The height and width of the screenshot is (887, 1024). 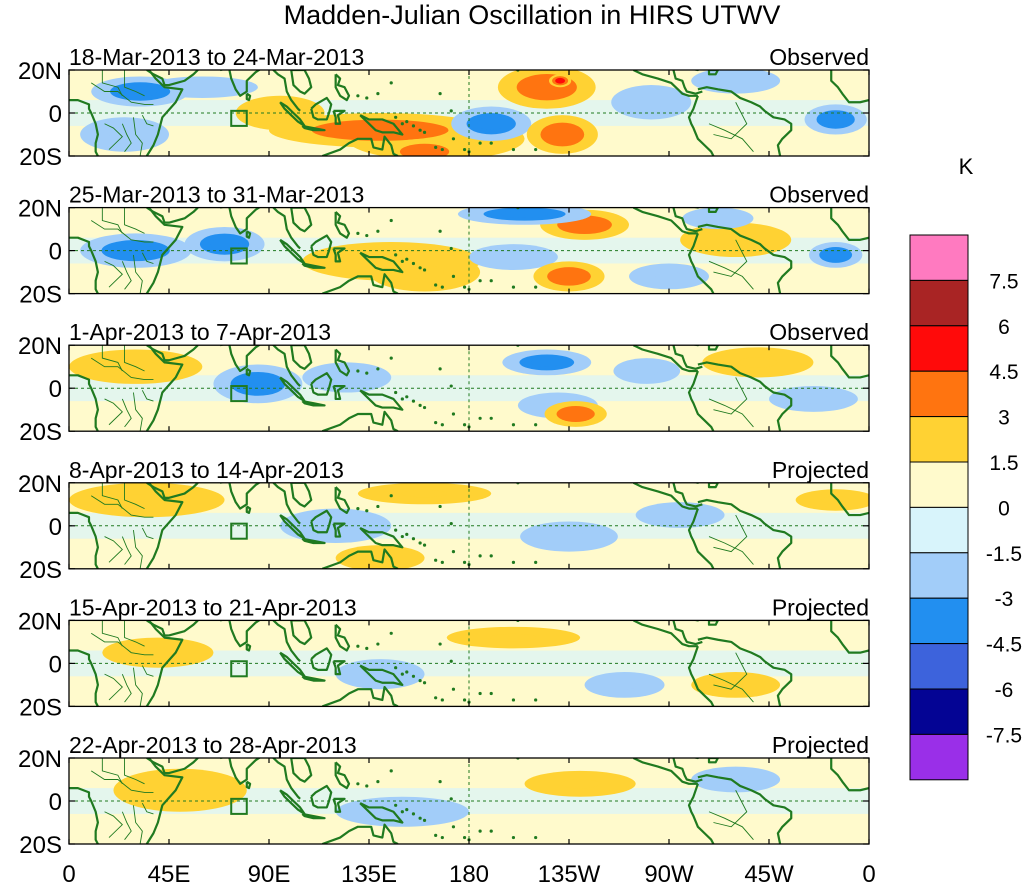 What do you see at coordinates (569, 874) in the screenshot?
I see `x-tick-label: 135W` at bounding box center [569, 874].